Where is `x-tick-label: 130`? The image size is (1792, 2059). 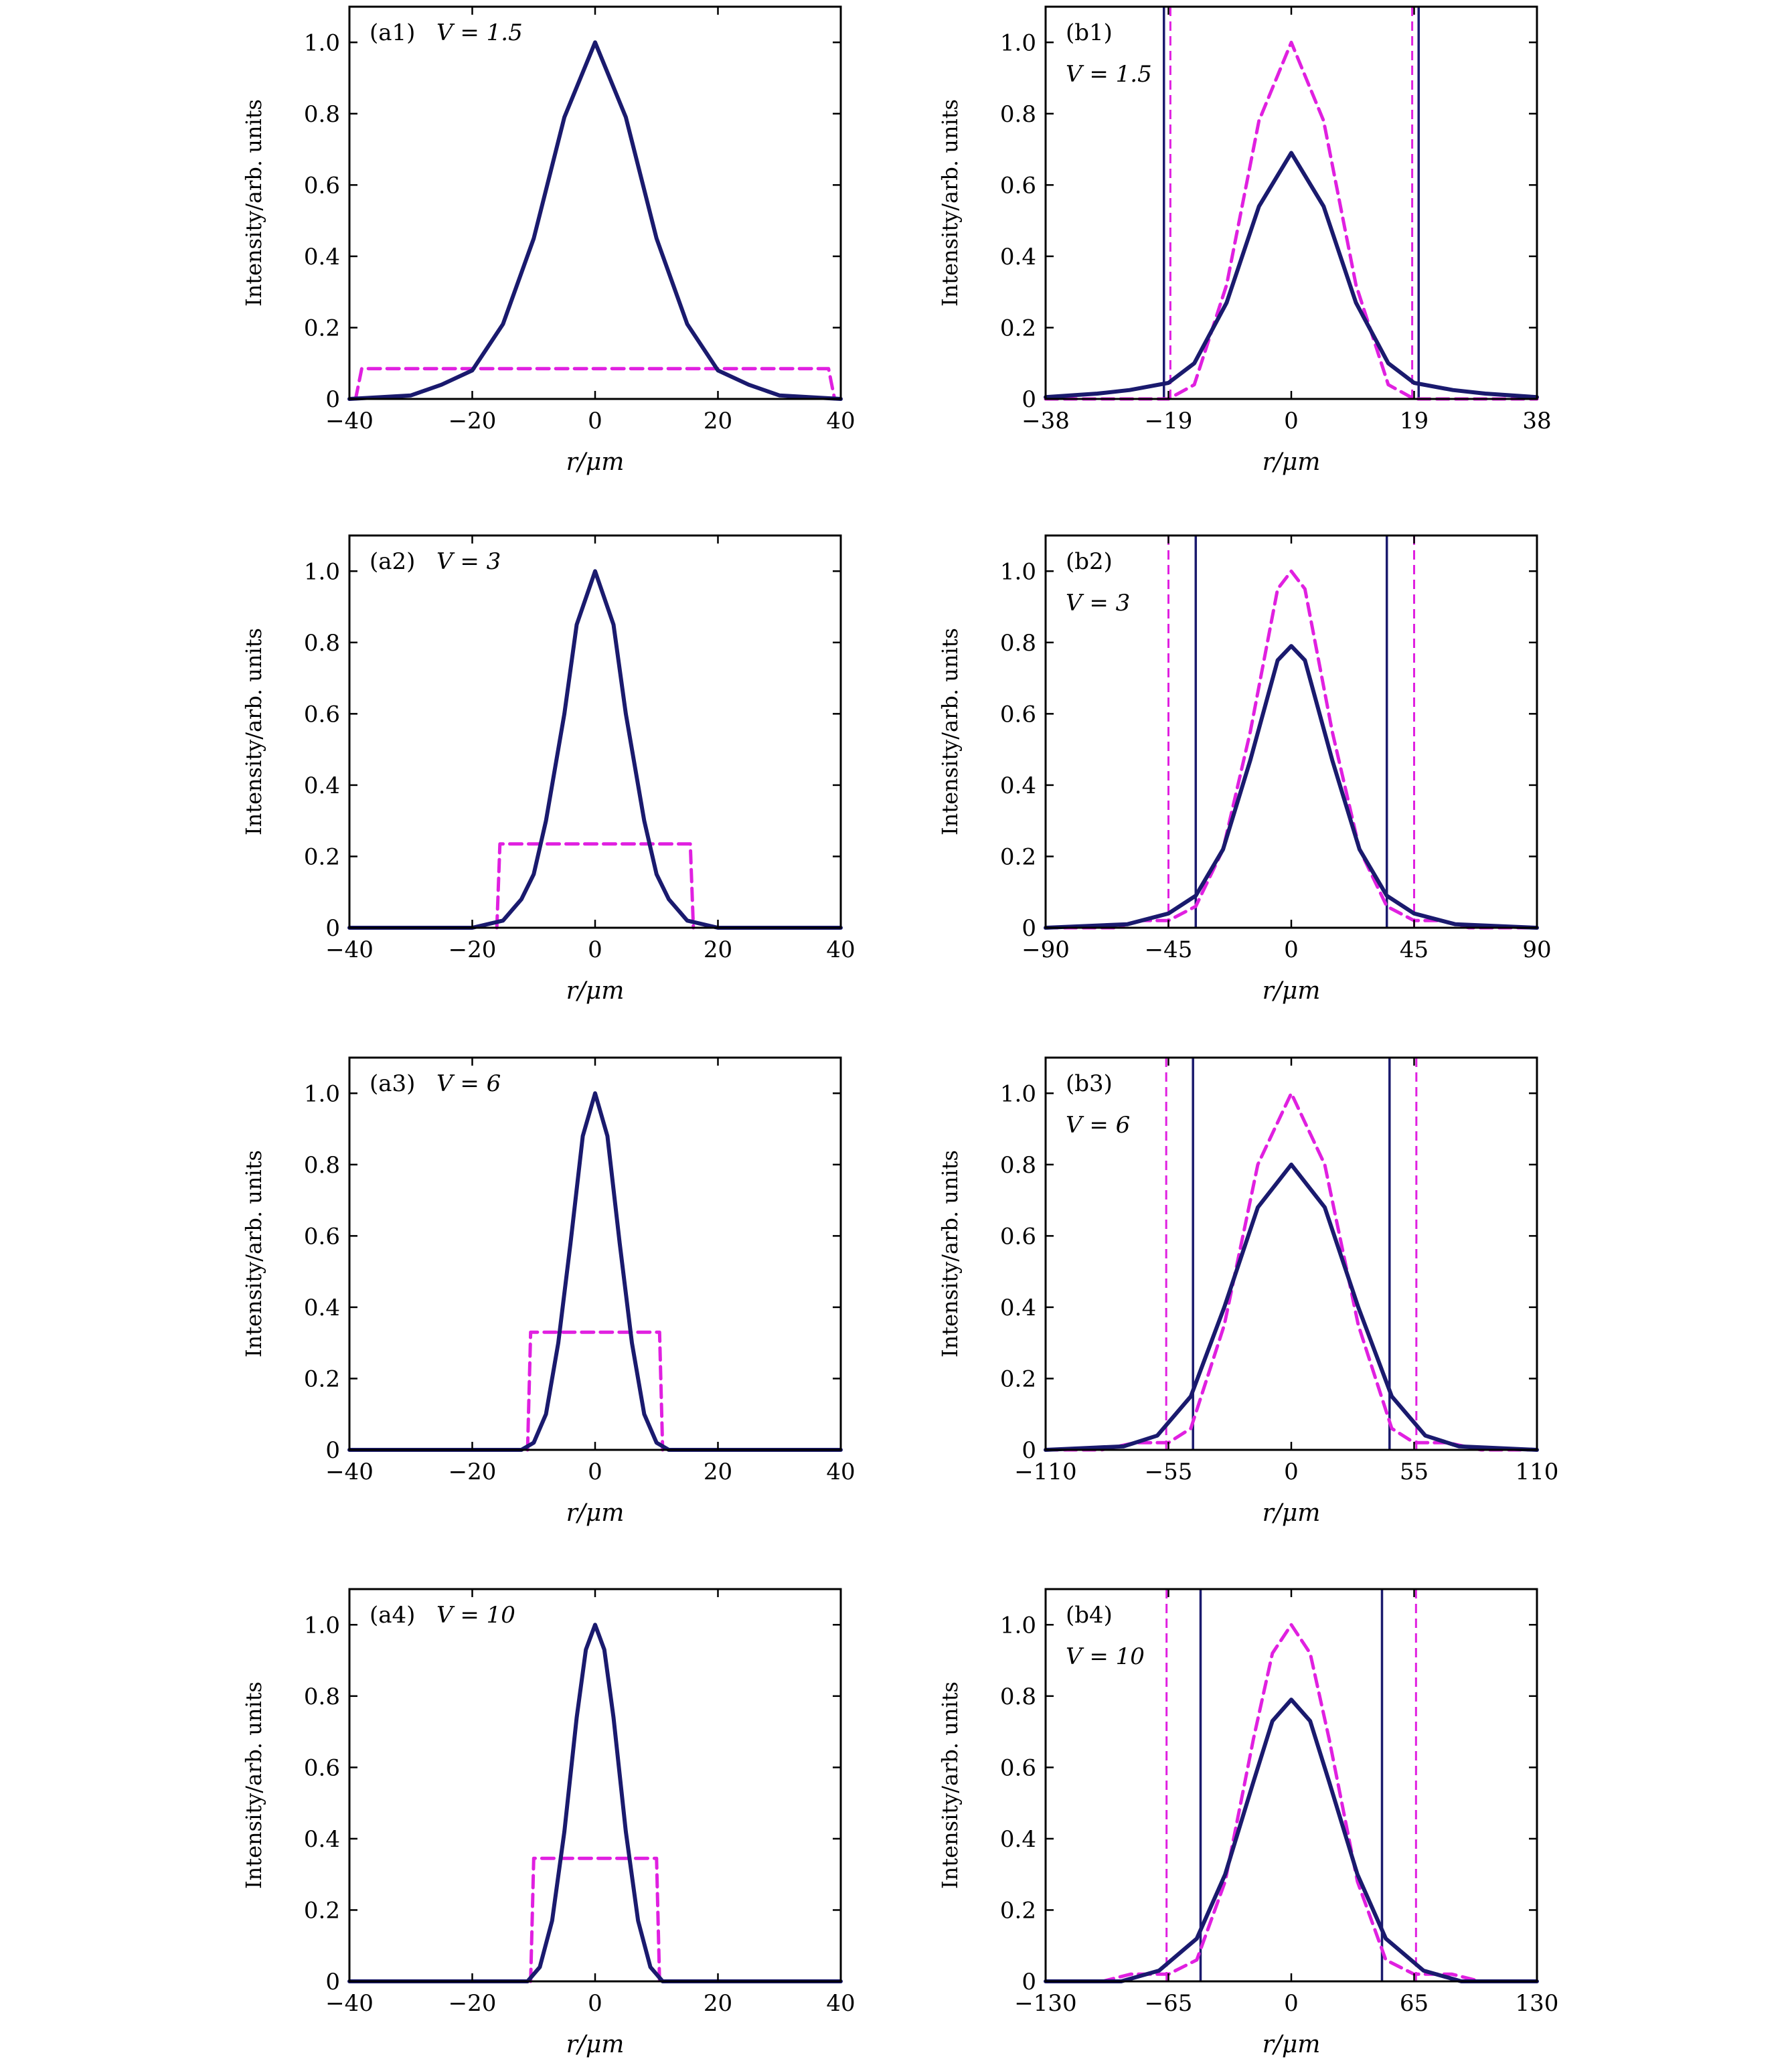 x-tick-label: 130 is located at coordinates (1538, 2004).